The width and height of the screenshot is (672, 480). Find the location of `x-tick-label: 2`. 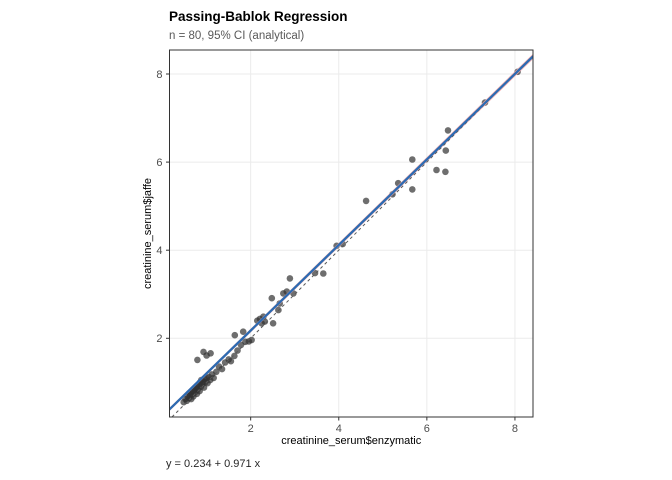

x-tick-label: 2 is located at coordinates (251, 429).